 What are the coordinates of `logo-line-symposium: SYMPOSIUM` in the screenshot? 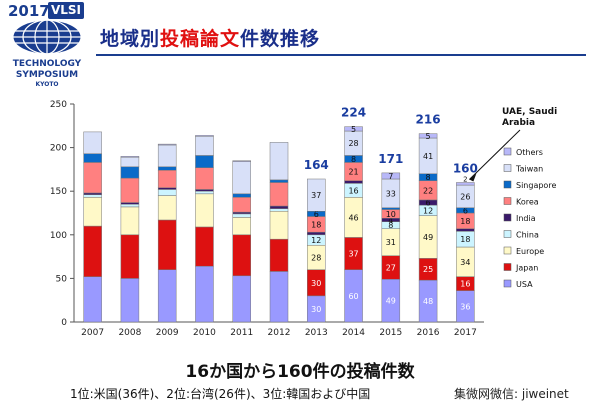 It's located at (47, 75).